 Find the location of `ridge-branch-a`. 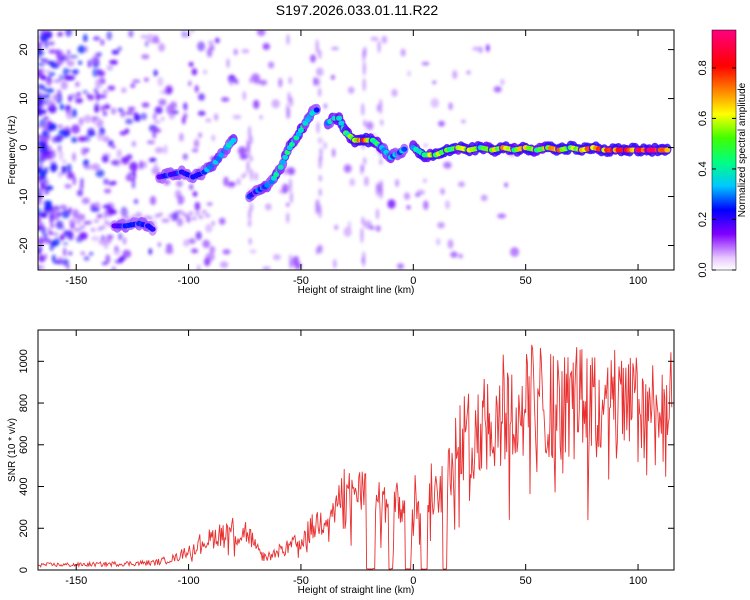

ridge-branch-a is located at coordinates (196, 159).